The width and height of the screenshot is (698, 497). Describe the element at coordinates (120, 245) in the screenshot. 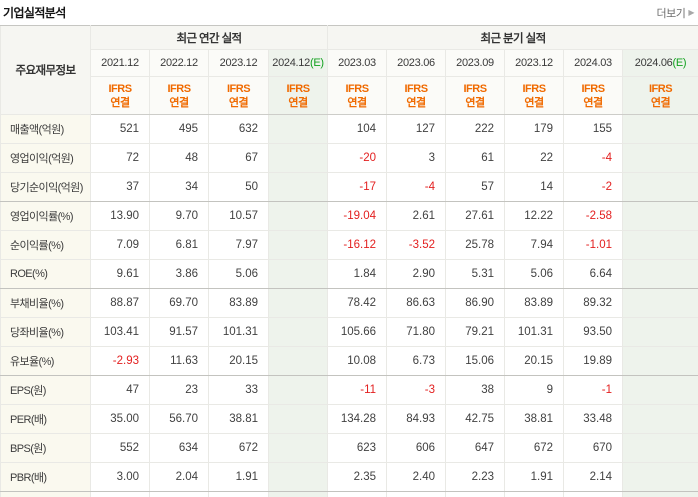

I see `value-cell: 7.09` at that location.